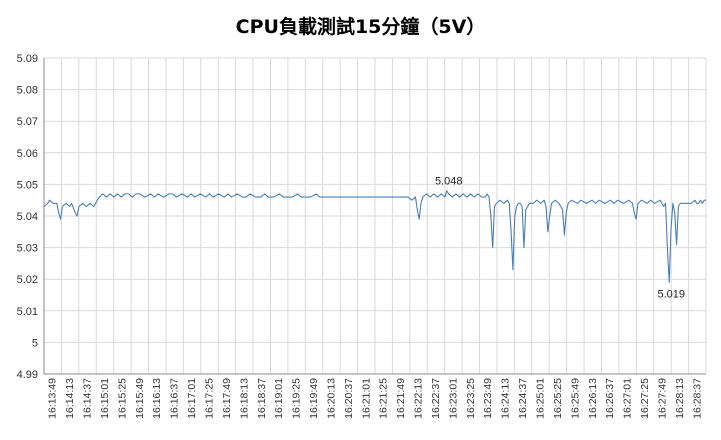  I want to click on x-tick-label: 16:19:25, so click(297, 398).